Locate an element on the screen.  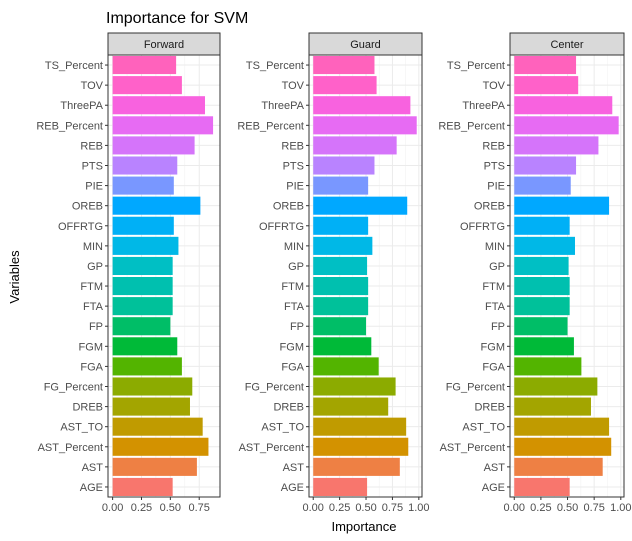
facet-strip-label: Guard is located at coordinates (365, 45).